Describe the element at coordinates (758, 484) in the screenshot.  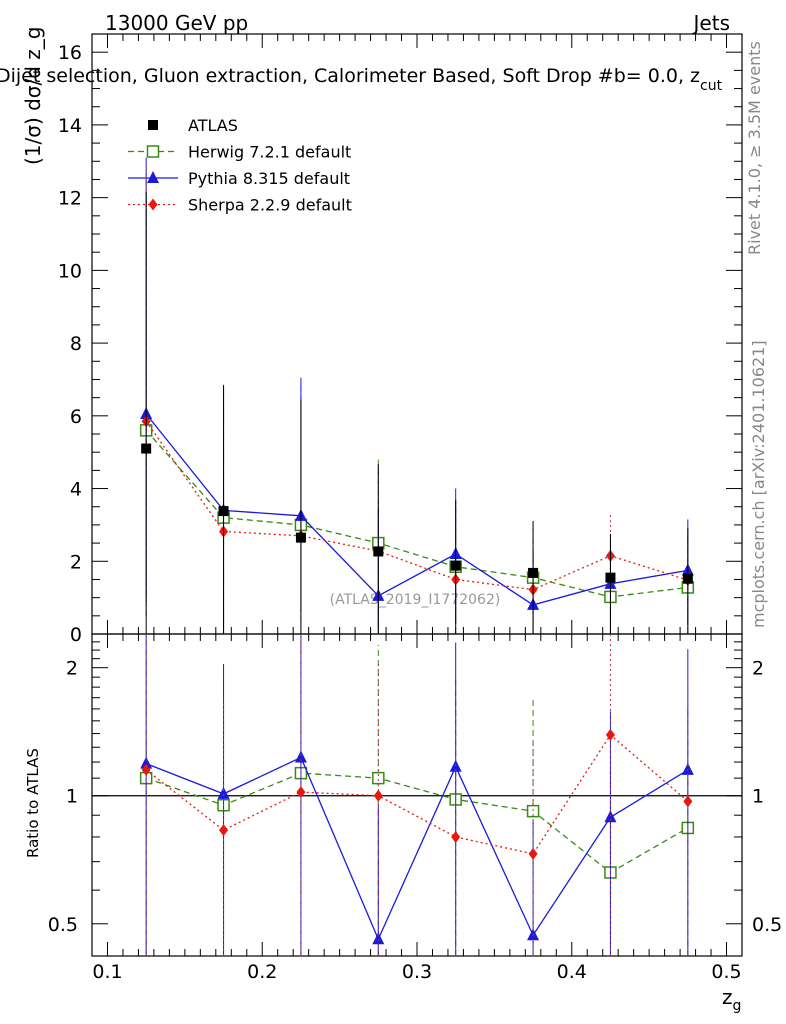
I see `mcplots-label: mcplots.cern.ch [arXiv:2401.10621]` at that location.